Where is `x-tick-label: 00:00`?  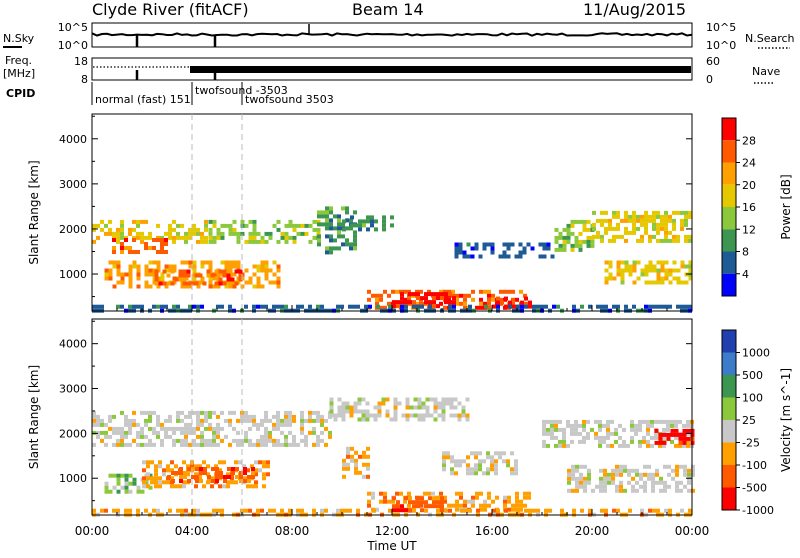 x-tick-label: 00:00 is located at coordinates (692, 531).